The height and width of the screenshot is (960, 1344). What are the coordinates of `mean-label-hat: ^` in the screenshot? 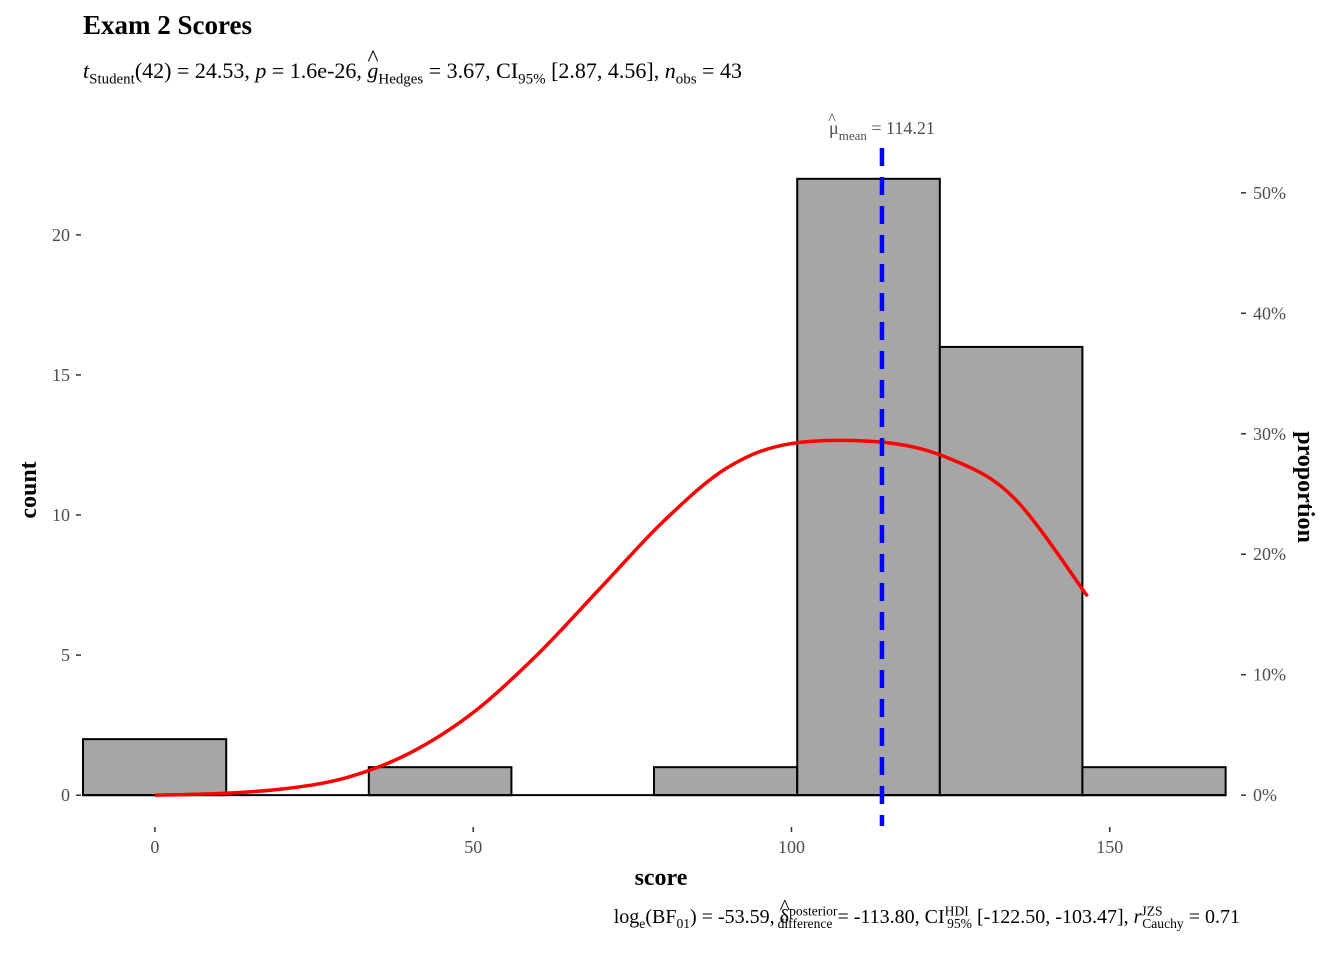 It's located at (832, 119).